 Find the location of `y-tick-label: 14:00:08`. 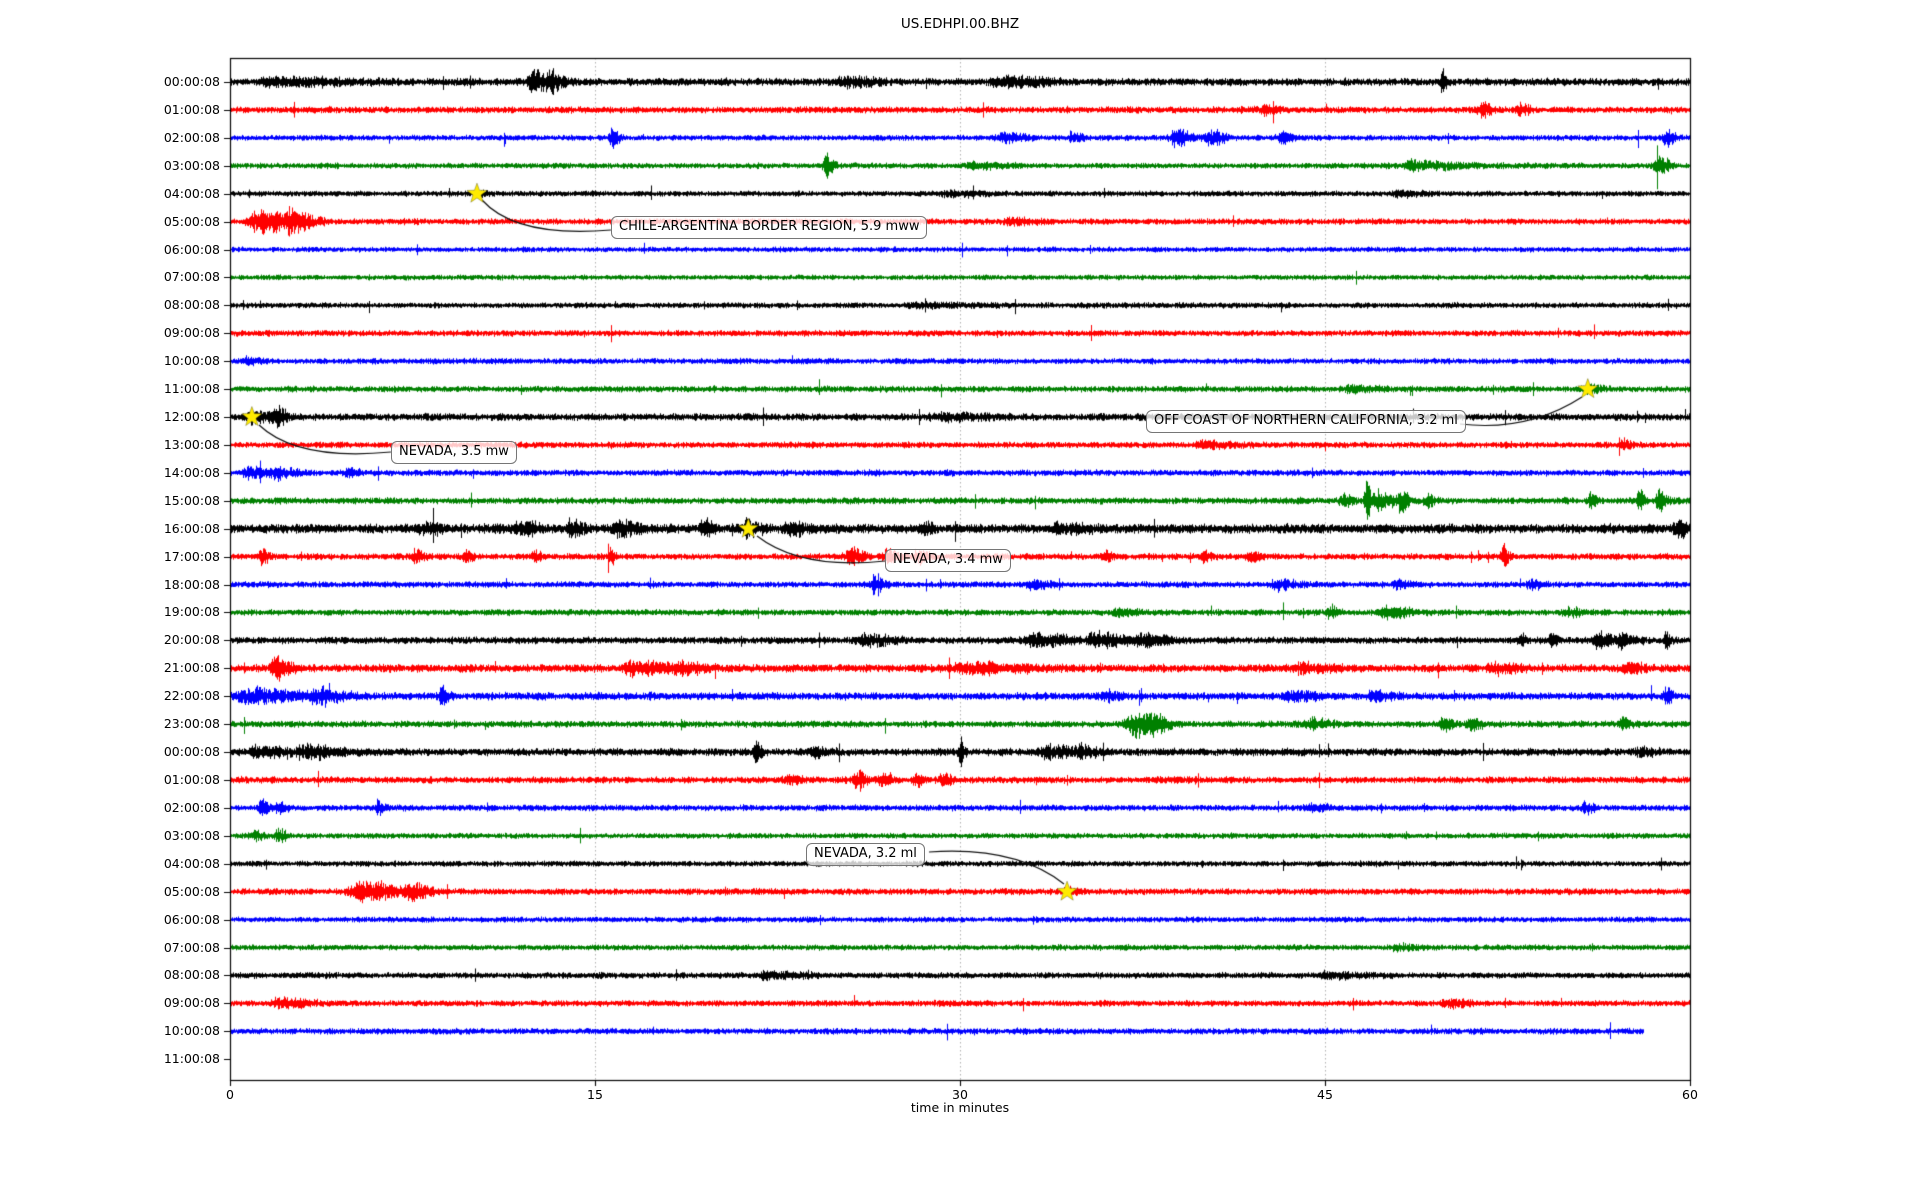

y-tick-label: 14:00:08 is located at coordinates (191, 472).